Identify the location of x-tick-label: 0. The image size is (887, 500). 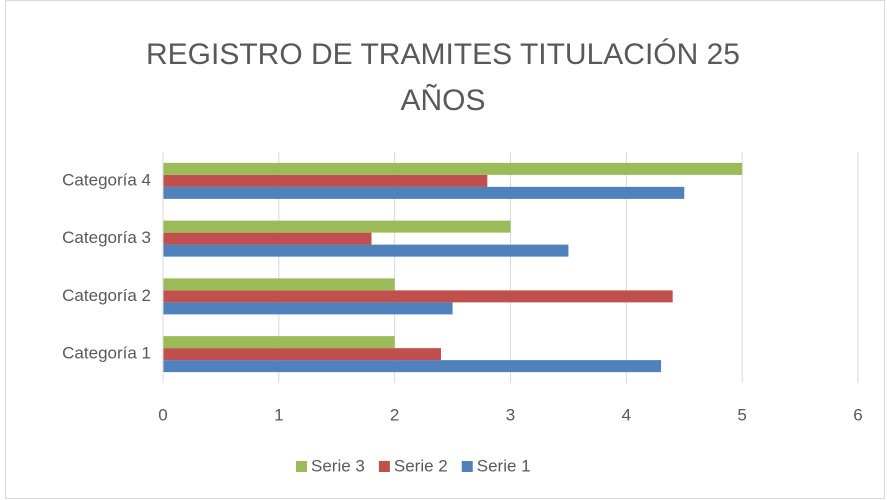
(162, 414).